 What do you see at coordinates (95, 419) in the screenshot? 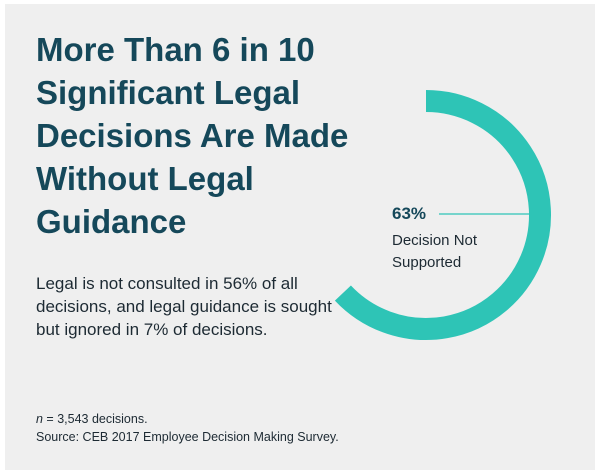
I see `sample-size-value: = 3,543 decisions.` at bounding box center [95, 419].